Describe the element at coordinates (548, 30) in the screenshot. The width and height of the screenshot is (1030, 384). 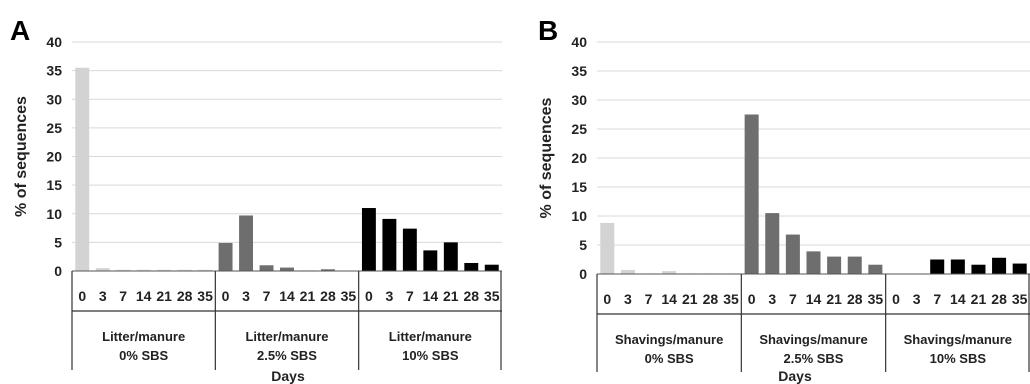
I see `panel-letter: B` at that location.